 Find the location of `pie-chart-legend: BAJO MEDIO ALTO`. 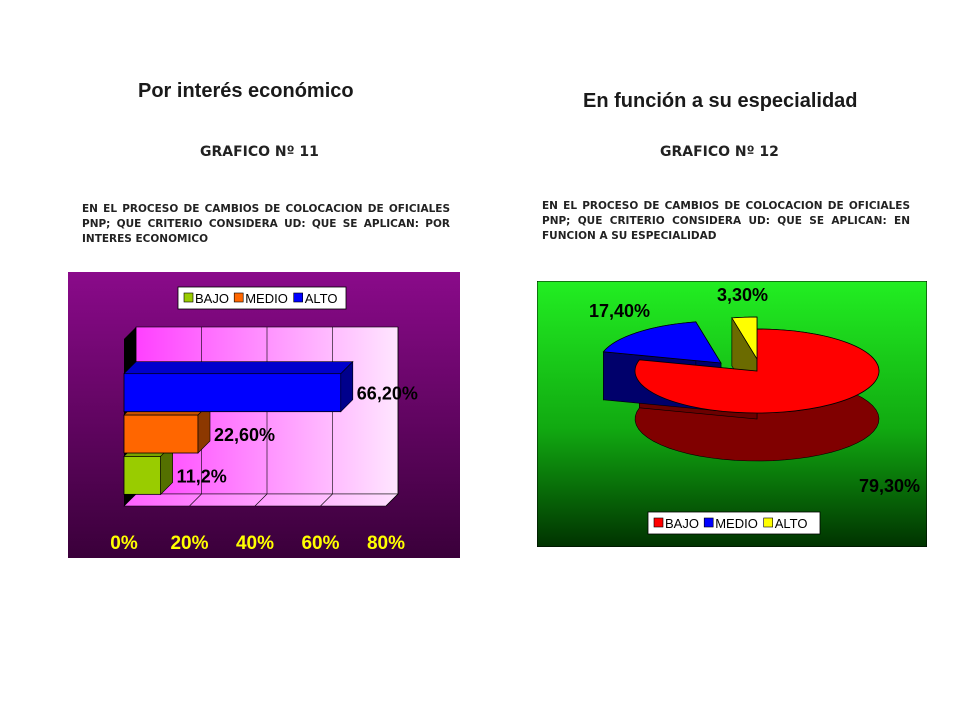

pie-chart-legend: BAJO MEDIO ALTO is located at coordinates (734, 523).